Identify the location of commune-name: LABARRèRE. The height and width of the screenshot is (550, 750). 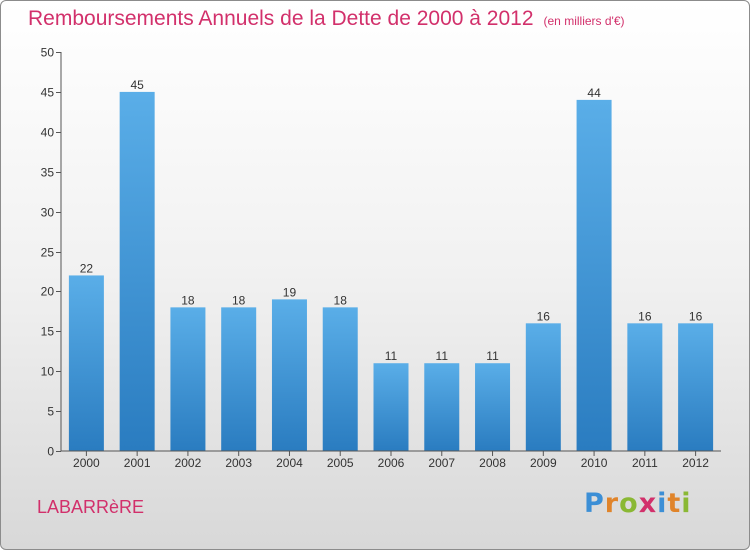
(91, 507).